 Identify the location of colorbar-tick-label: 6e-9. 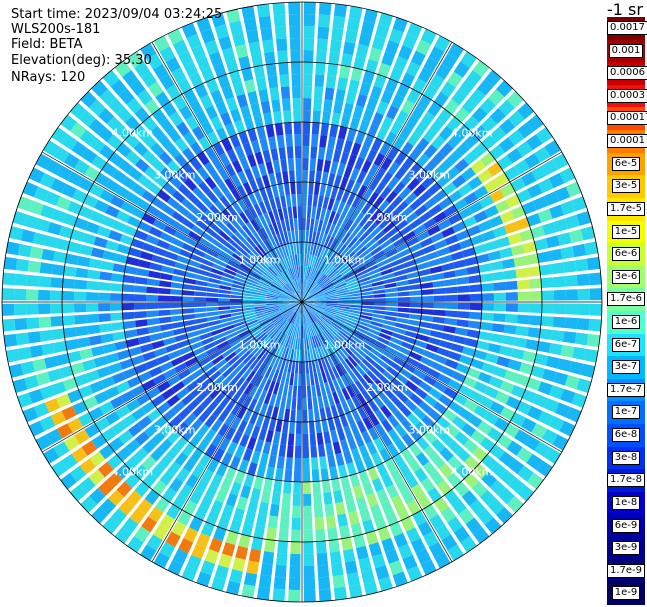
(626, 526).